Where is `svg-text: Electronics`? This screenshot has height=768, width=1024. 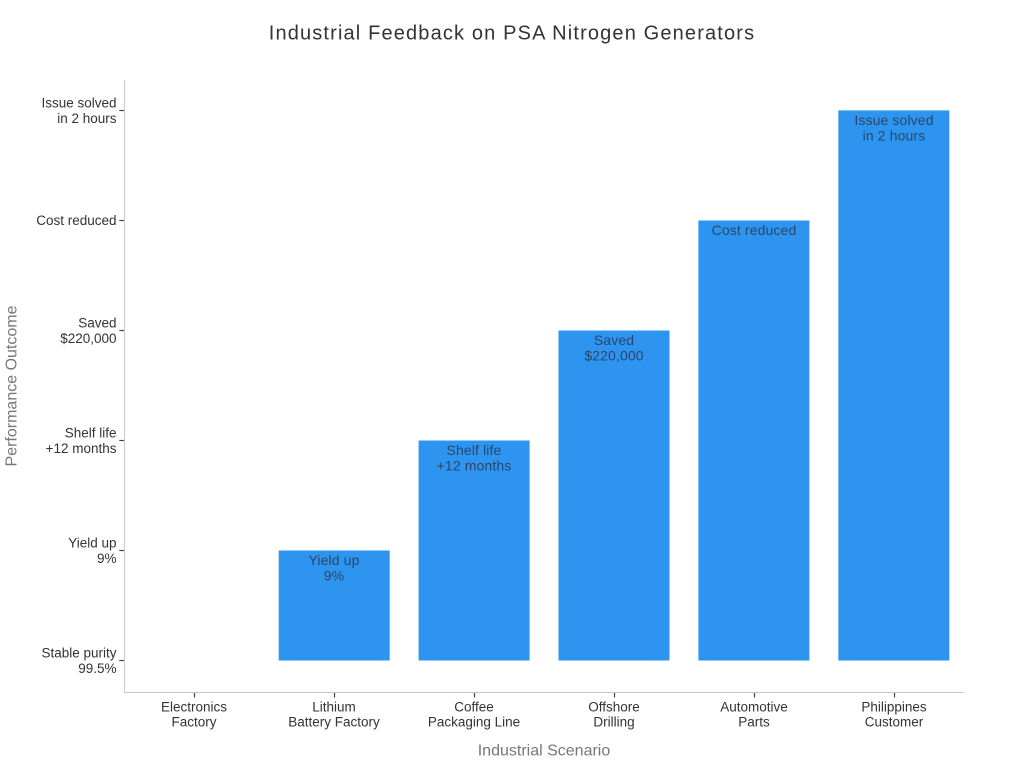
svg-text: Electronics is located at coordinates (194, 707).